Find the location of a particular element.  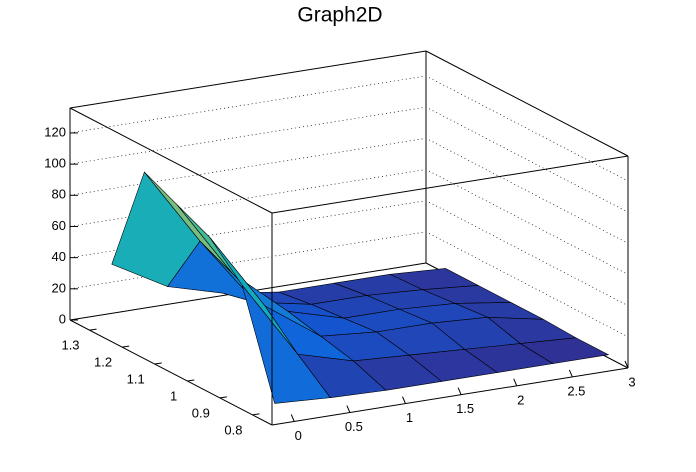

x-axis is located at coordinates (450, 396).